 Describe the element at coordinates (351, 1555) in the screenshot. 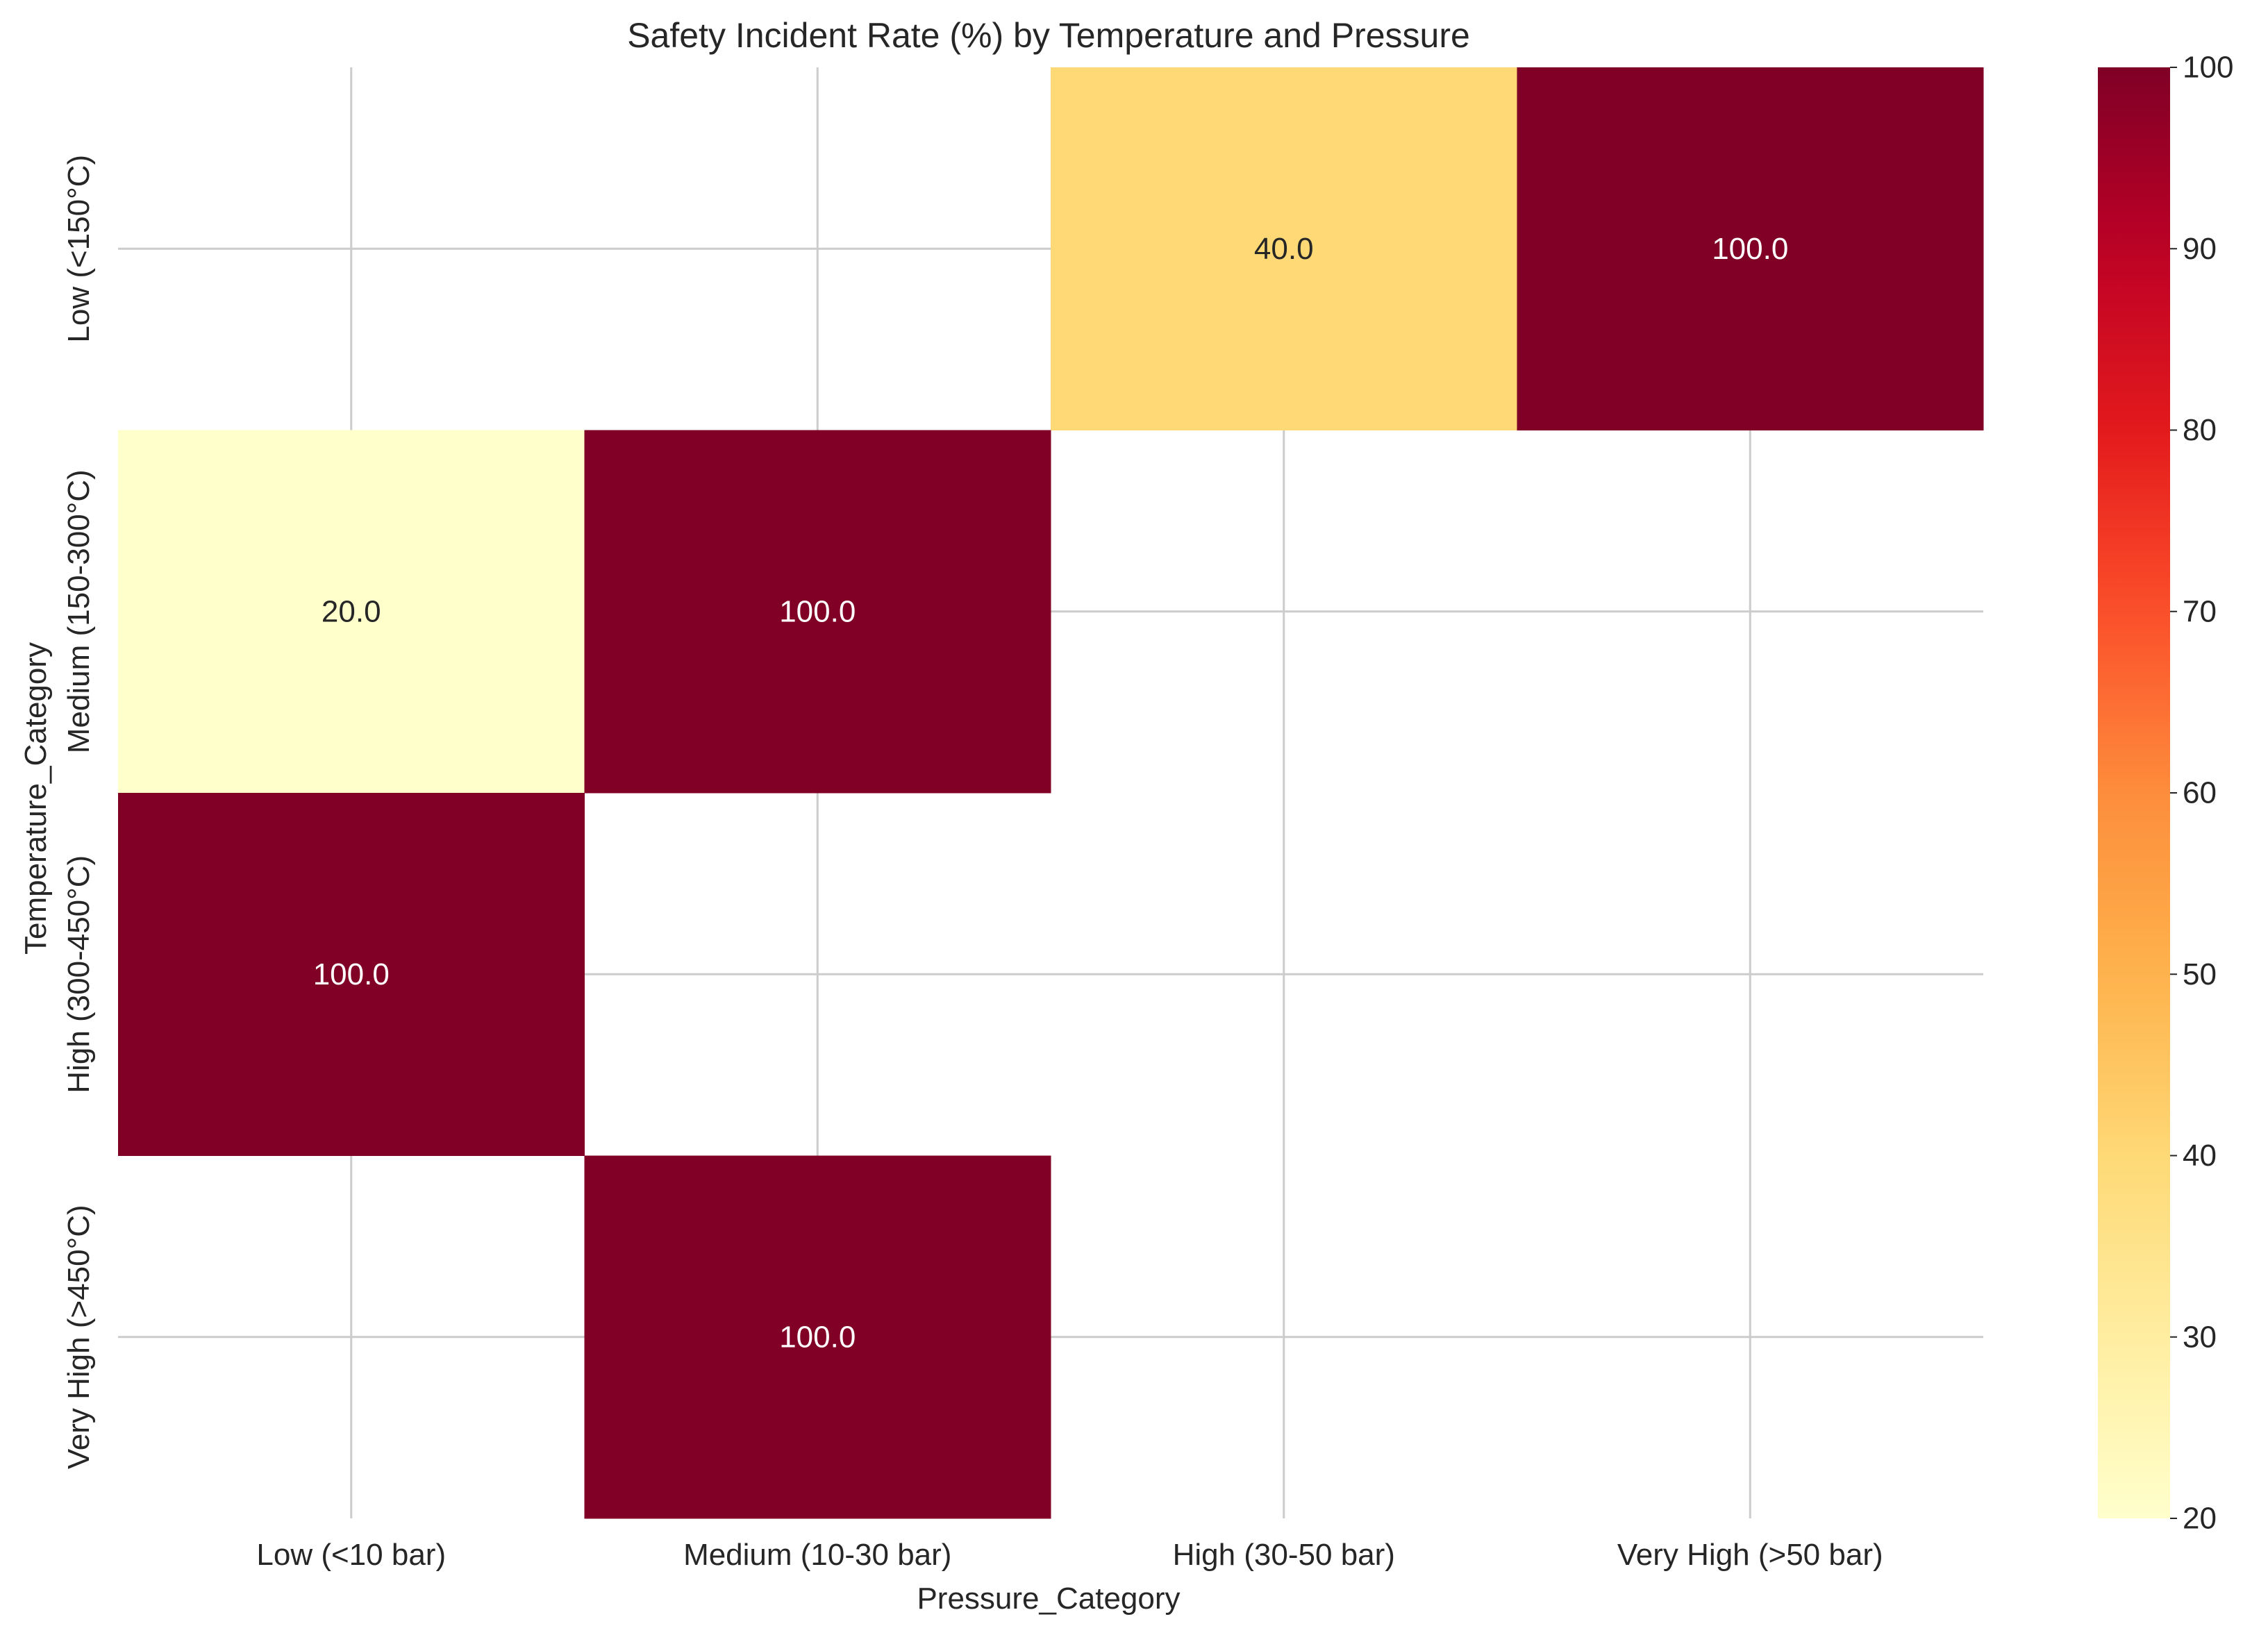

I see `x-tick-label: Low (<10 bar)` at that location.